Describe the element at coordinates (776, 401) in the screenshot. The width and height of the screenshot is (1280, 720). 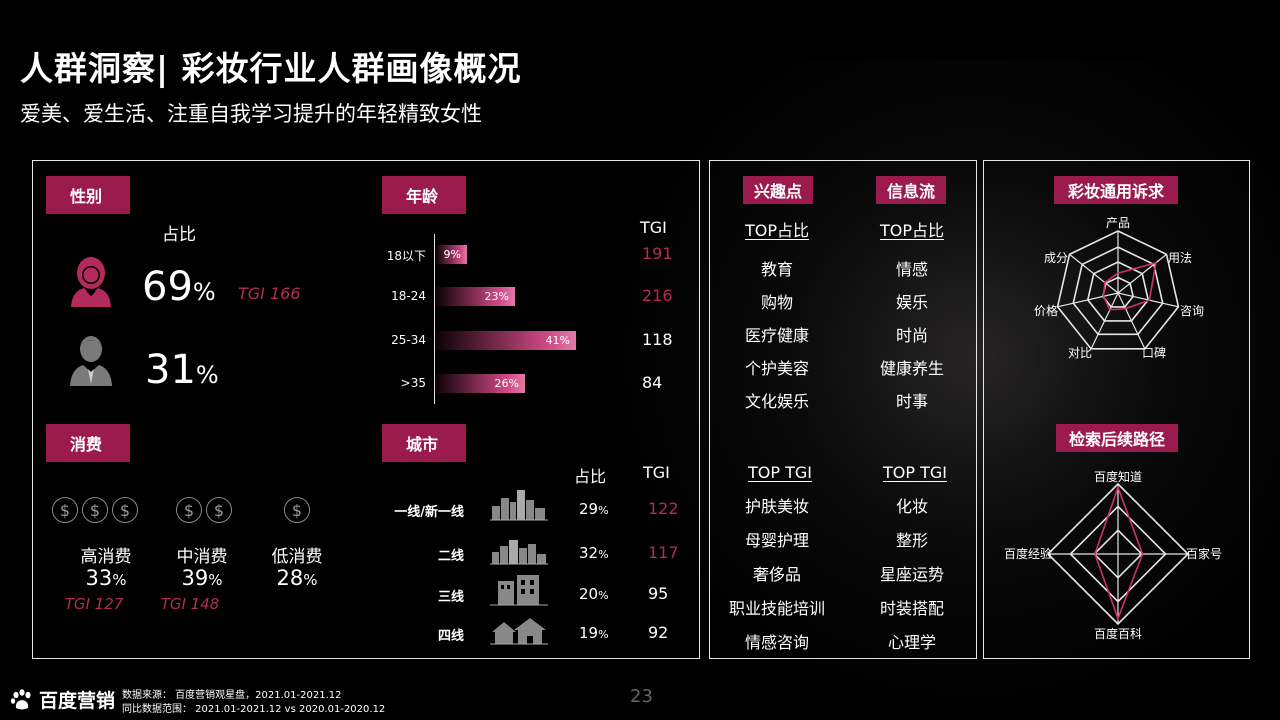
I see `interest-item: 文化娱乐` at that location.